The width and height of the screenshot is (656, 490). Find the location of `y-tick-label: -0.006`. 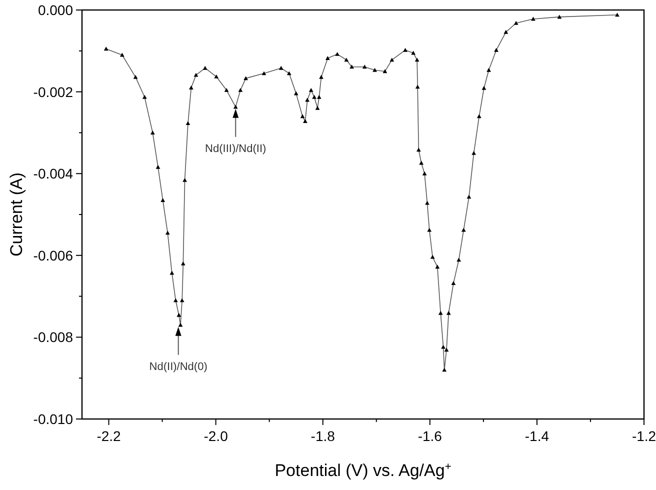

y-tick-label: -0.006 is located at coordinates (53, 255).